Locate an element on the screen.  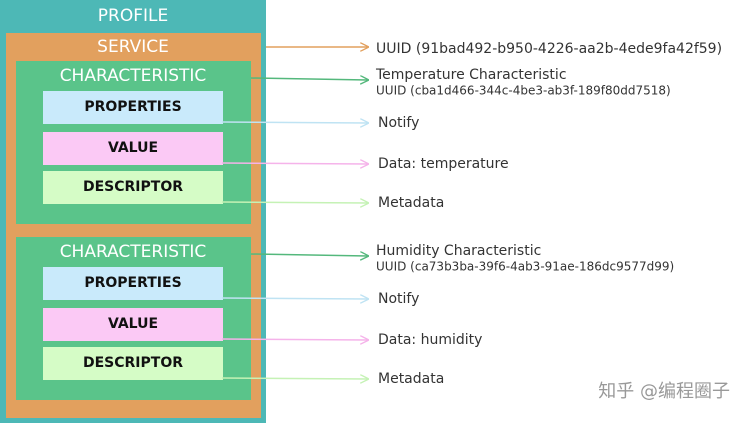
characteristic-name: Temperature Characteristic is located at coordinates (471, 75).